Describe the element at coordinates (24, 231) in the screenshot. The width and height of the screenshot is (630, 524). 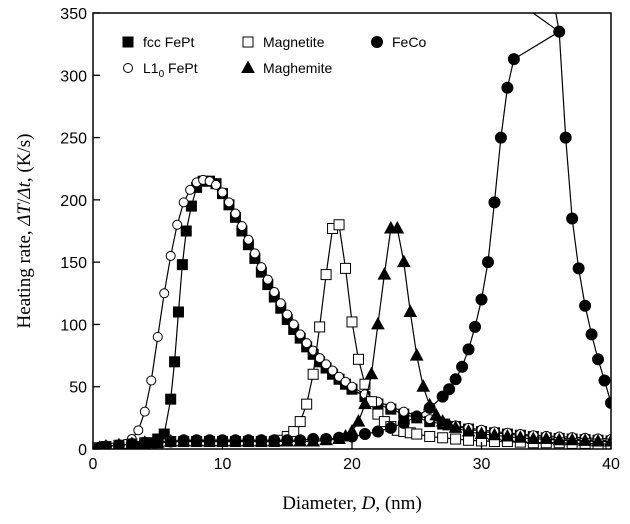
I see `y-axis-title: Heating rate, ΔT/Δt, (K/s)` at that location.